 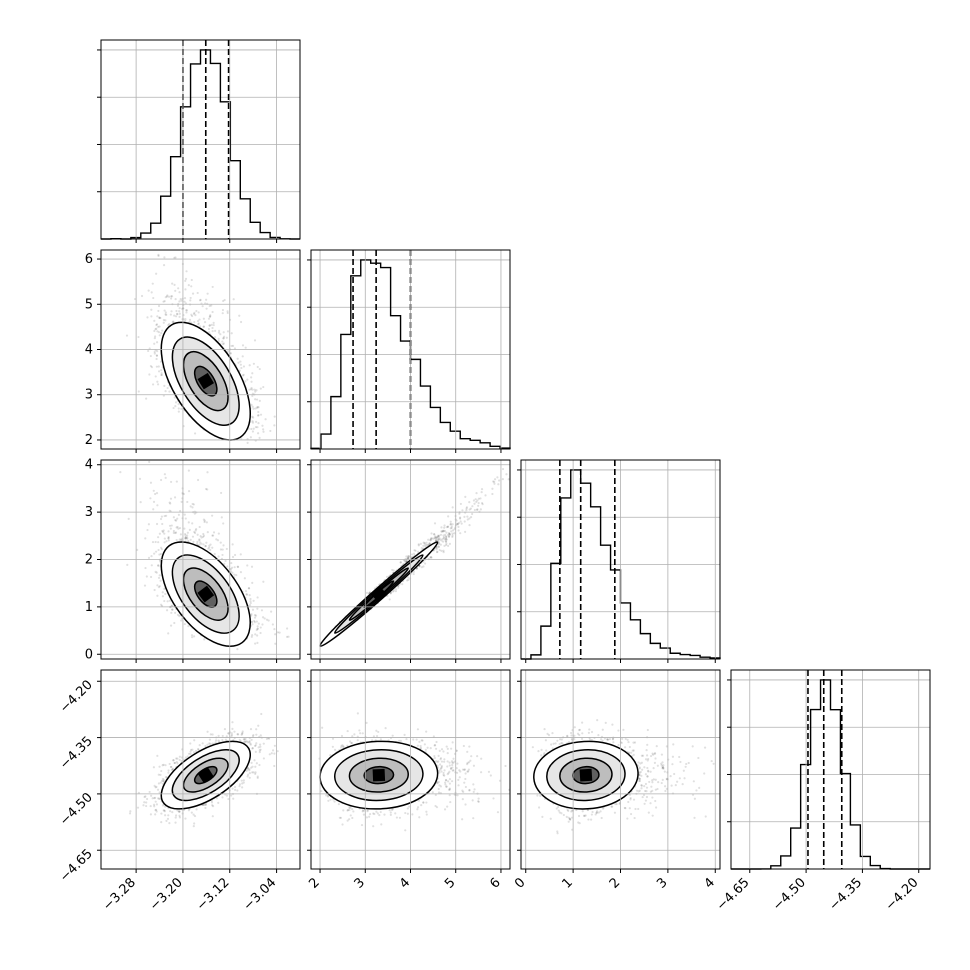 What do you see at coordinates (410, 351) in the screenshot?
I see `hist-1-x-ticks` at bounding box center [410, 351].